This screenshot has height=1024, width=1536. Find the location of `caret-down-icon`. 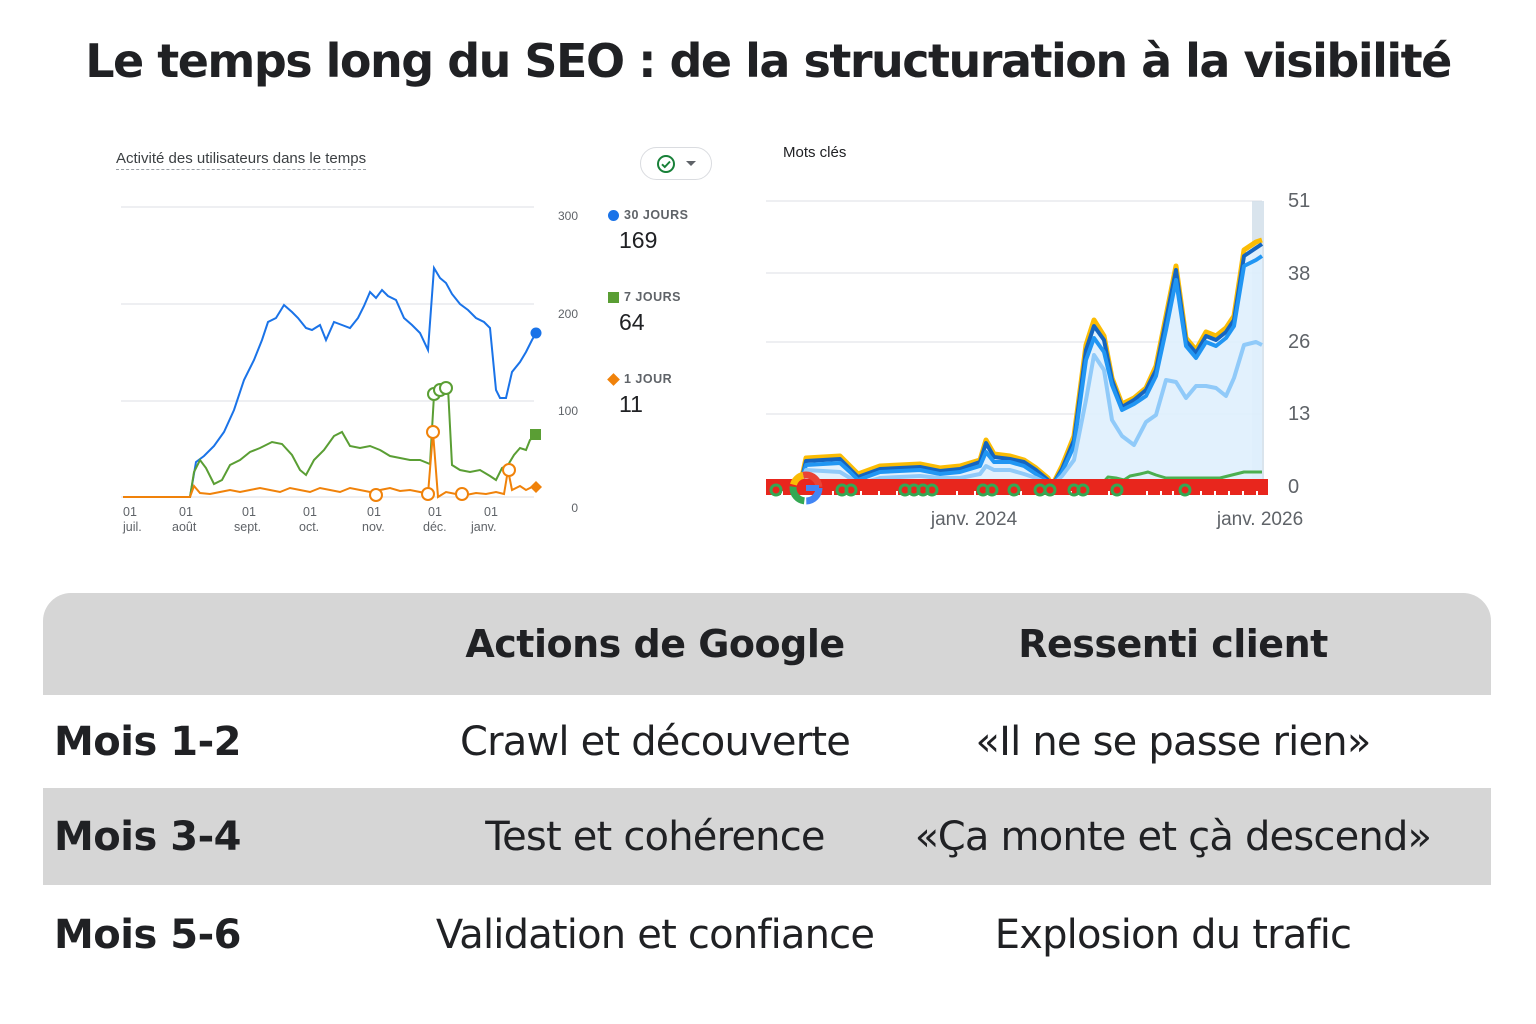

caret-down-icon is located at coordinates (691, 163).